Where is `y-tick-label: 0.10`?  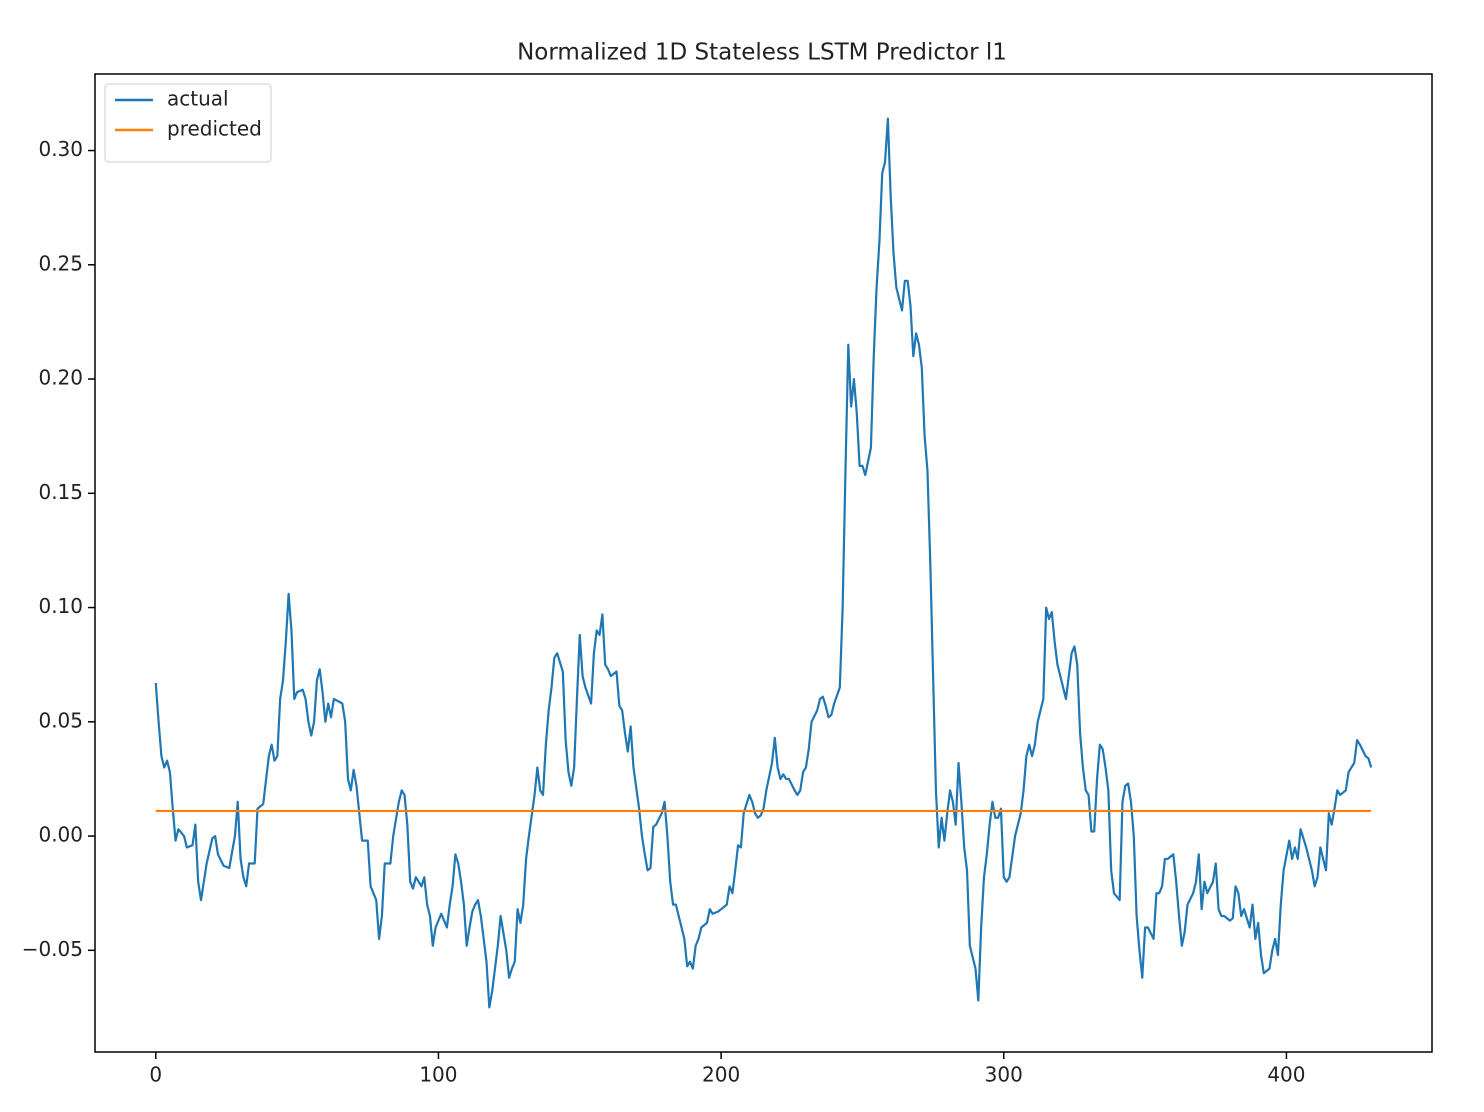 y-tick-label: 0.10 is located at coordinates (60, 606).